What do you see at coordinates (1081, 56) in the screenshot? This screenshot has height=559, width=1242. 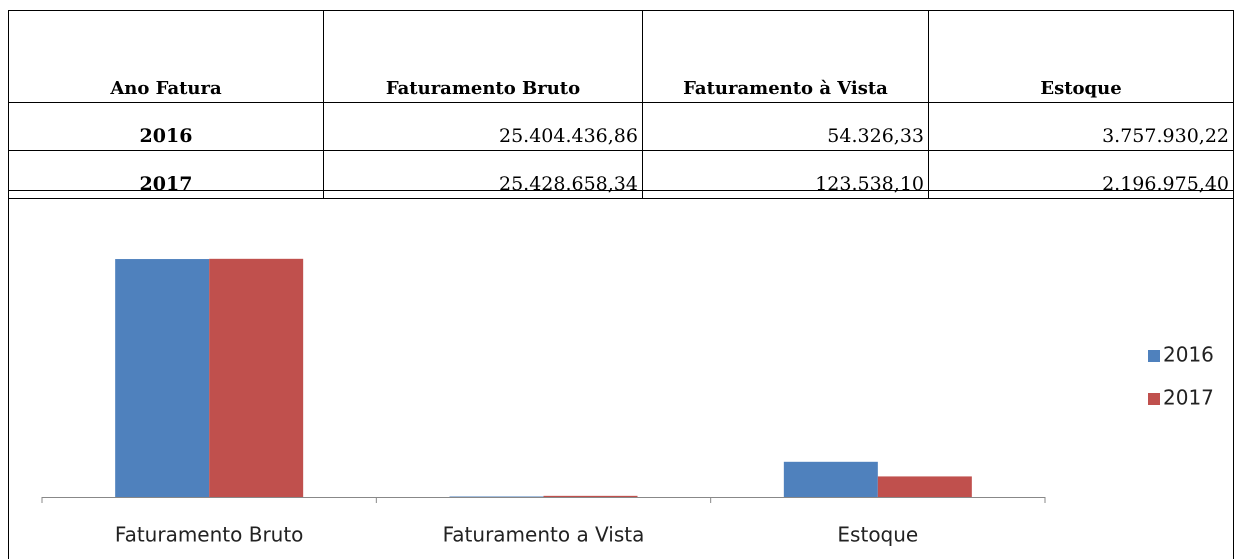 I see `header-cell: Estoque` at bounding box center [1081, 56].